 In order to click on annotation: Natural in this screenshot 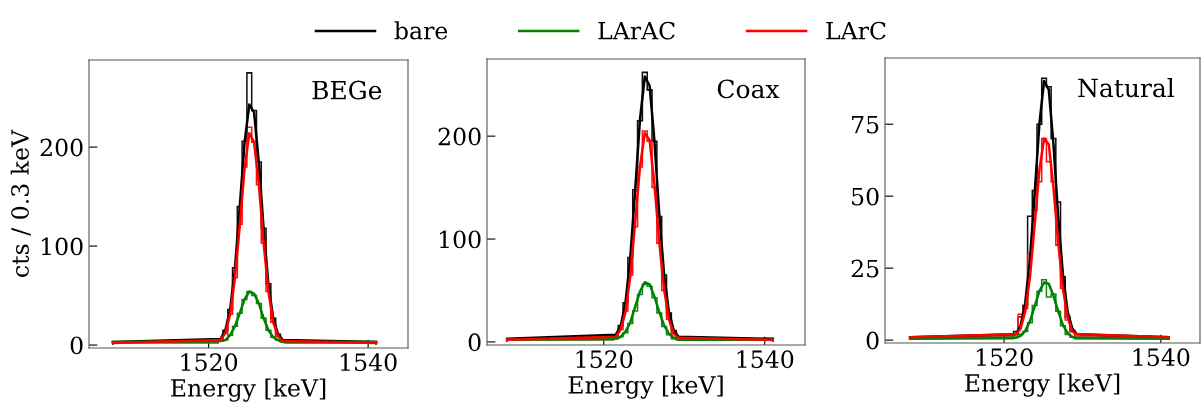, I will do `click(1126, 87)`.